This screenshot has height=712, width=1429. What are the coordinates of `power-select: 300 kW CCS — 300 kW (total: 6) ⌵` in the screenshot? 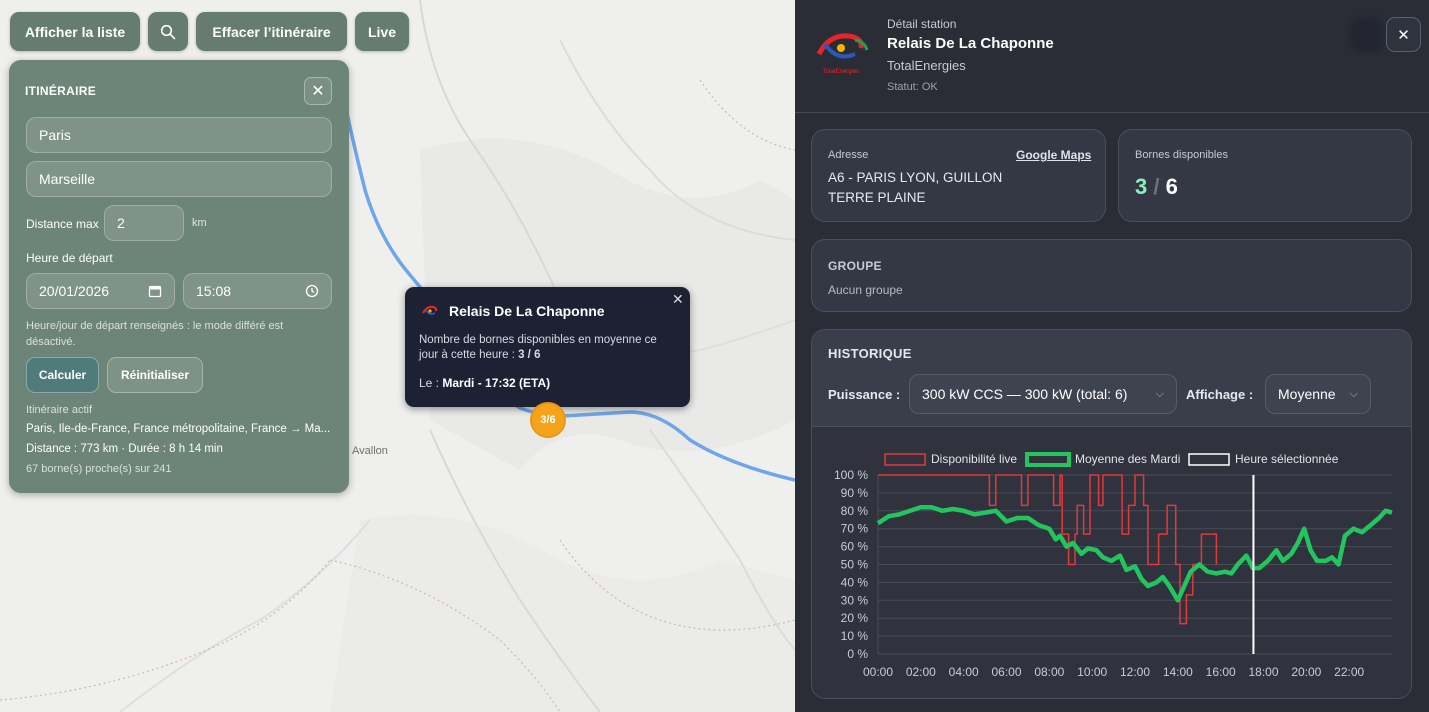 It's located at (1043, 394).